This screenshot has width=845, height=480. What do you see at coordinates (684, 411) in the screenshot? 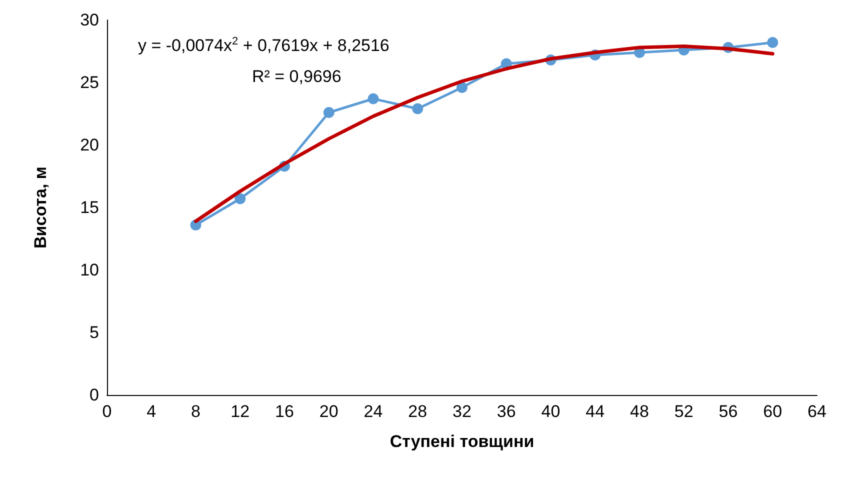
I see `x-tick-label: 52` at bounding box center [684, 411].